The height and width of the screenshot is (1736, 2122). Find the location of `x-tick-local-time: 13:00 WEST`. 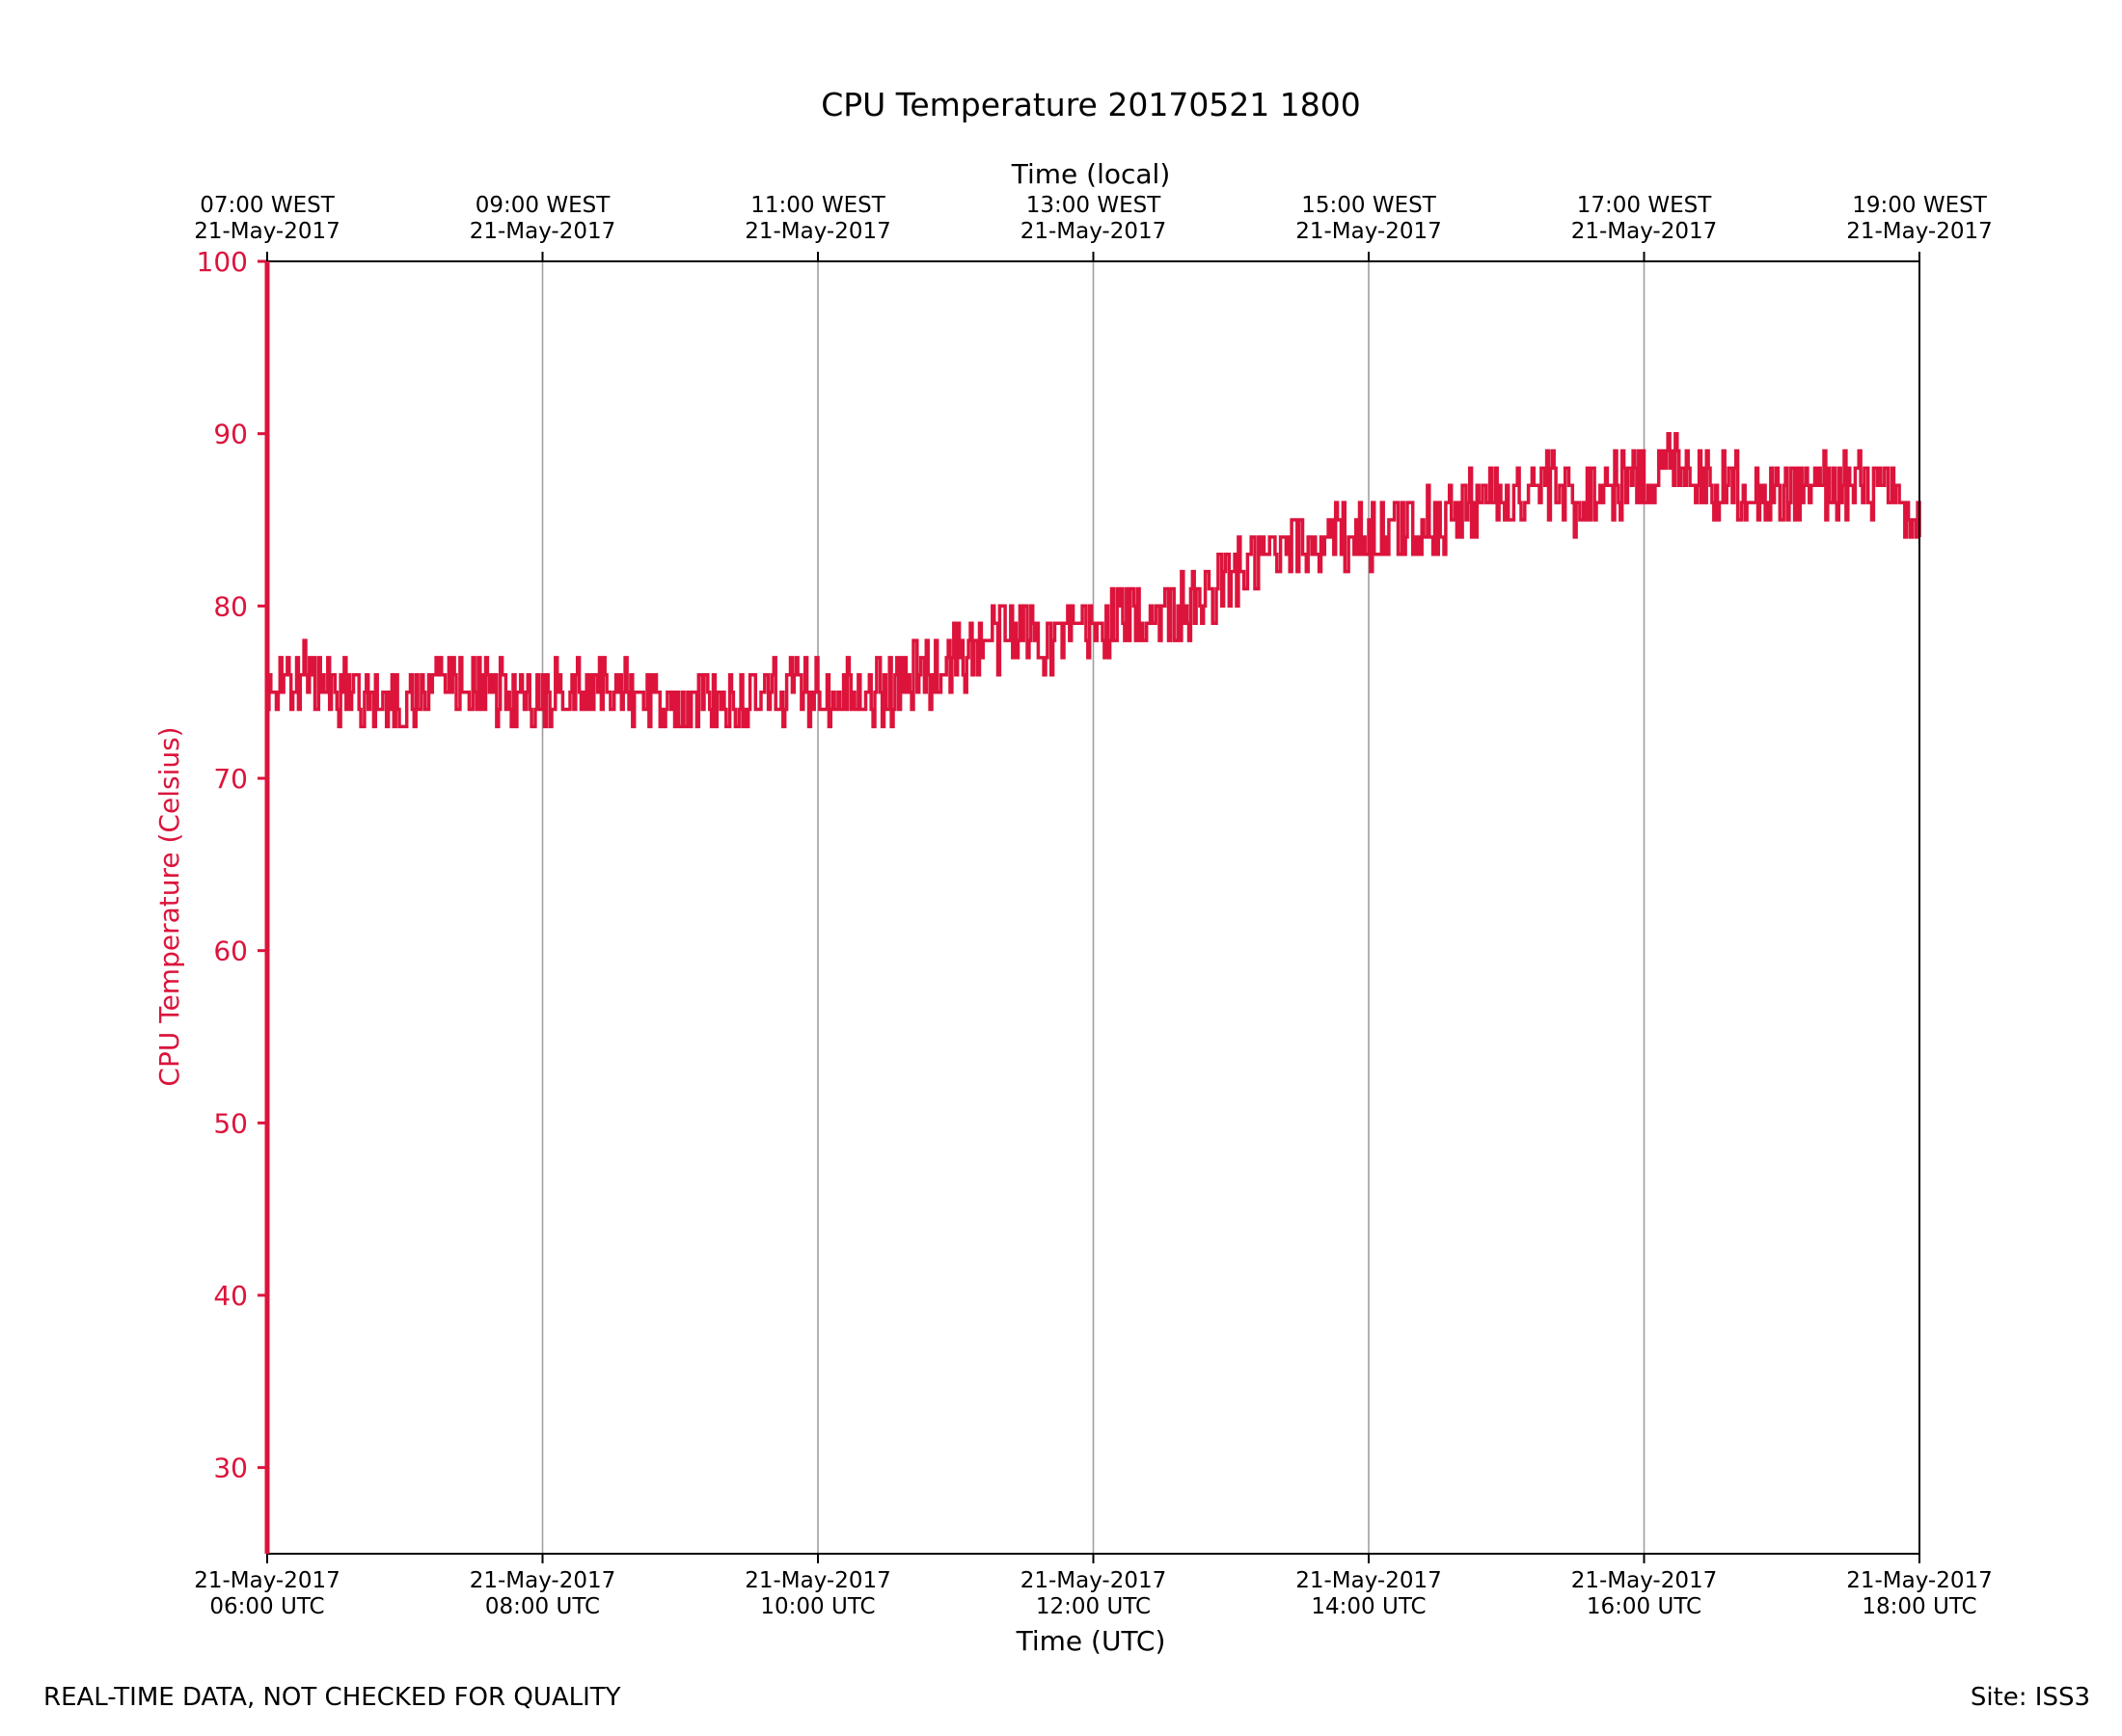

x-tick-local-time: 13:00 WEST is located at coordinates (1094, 205).